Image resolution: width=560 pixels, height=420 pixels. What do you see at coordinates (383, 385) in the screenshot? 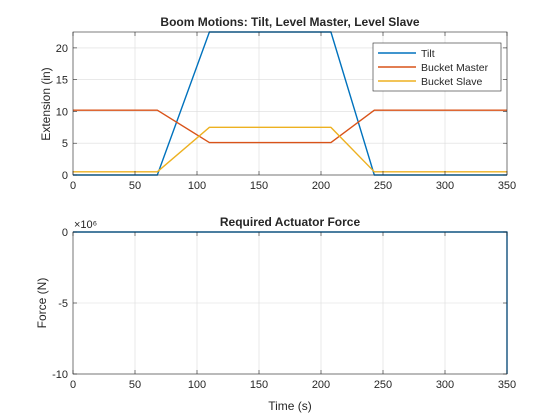
I see `bottom-xtick-label-5: 250` at bounding box center [383, 385].